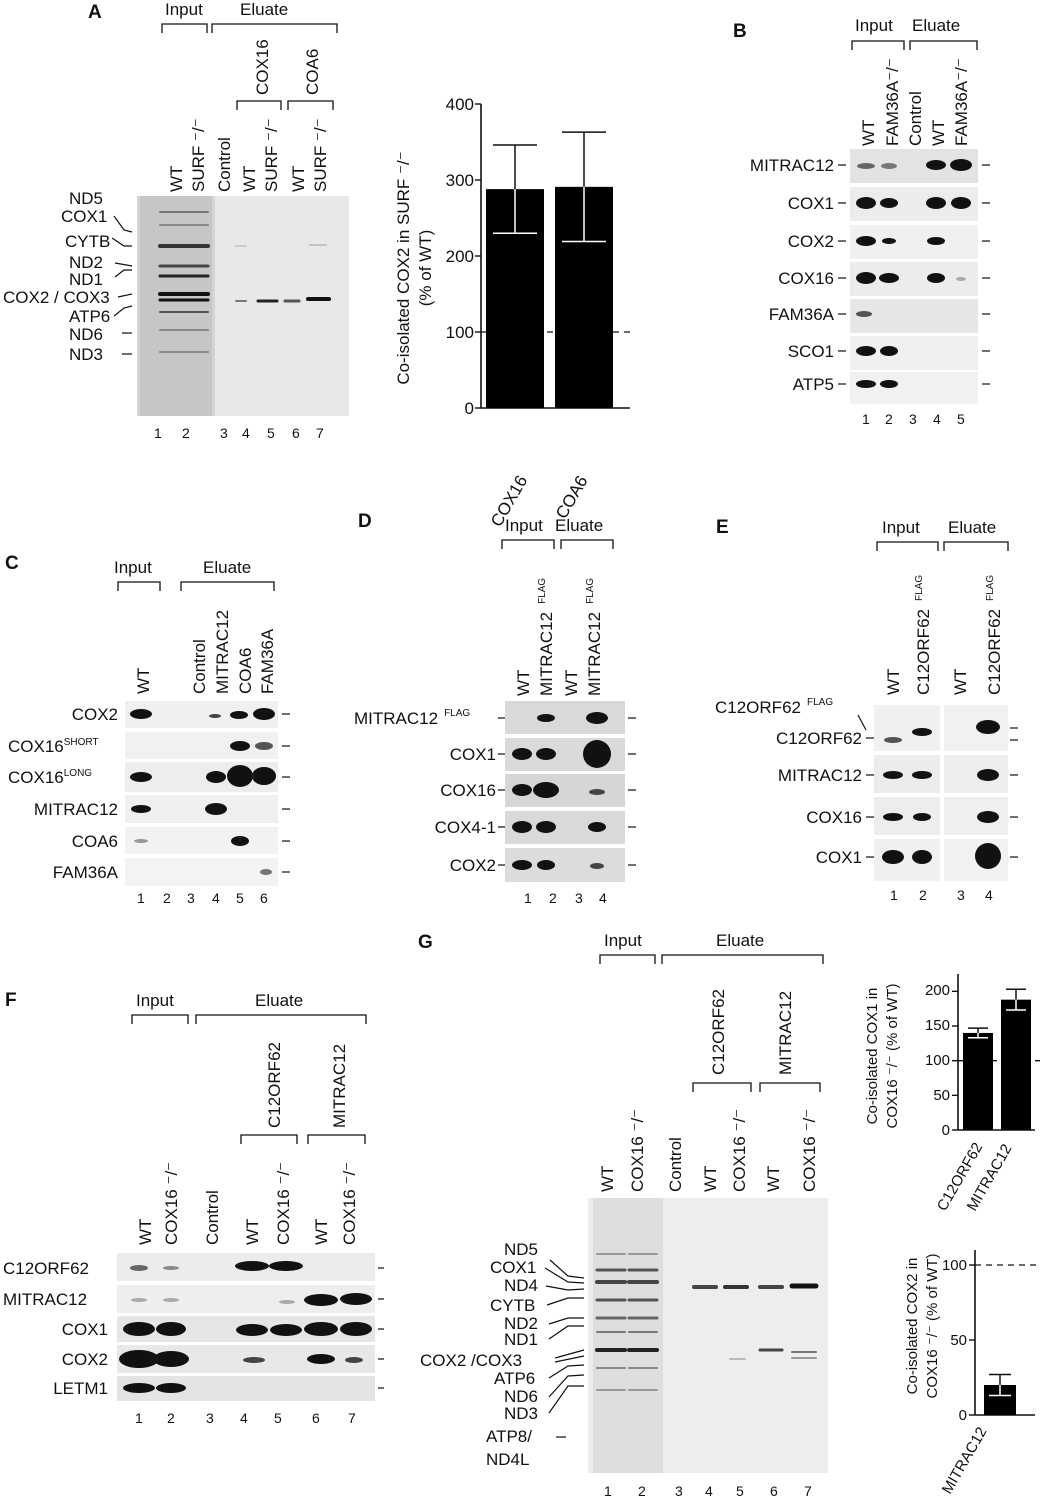  Describe the element at coordinates (590, 591) in the screenshot. I see `panel-d-col-4-sup: FLAG` at that location.